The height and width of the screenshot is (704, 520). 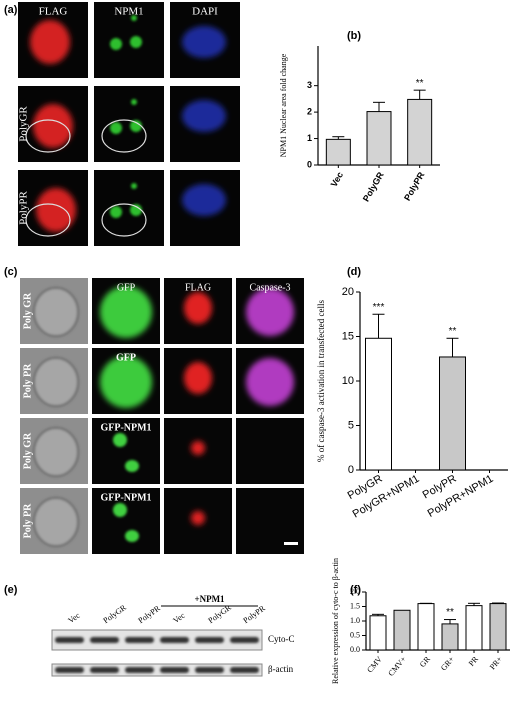 What do you see at coordinates (209, 599) in the screenshot?
I see `group-label: +NPM1` at bounding box center [209, 599].